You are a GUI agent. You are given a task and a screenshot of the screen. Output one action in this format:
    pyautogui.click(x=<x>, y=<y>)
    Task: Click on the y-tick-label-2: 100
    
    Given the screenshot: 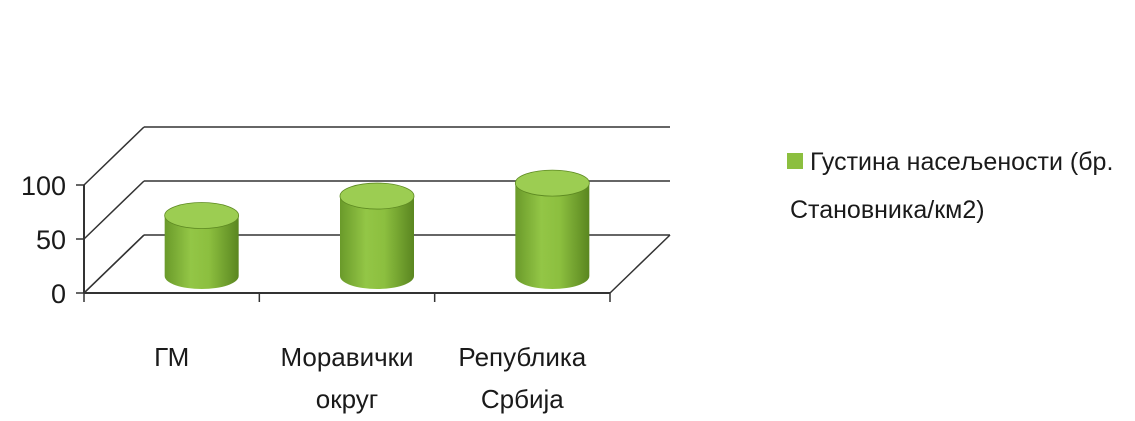 What is the action you would take?
    pyautogui.click(x=43, y=186)
    